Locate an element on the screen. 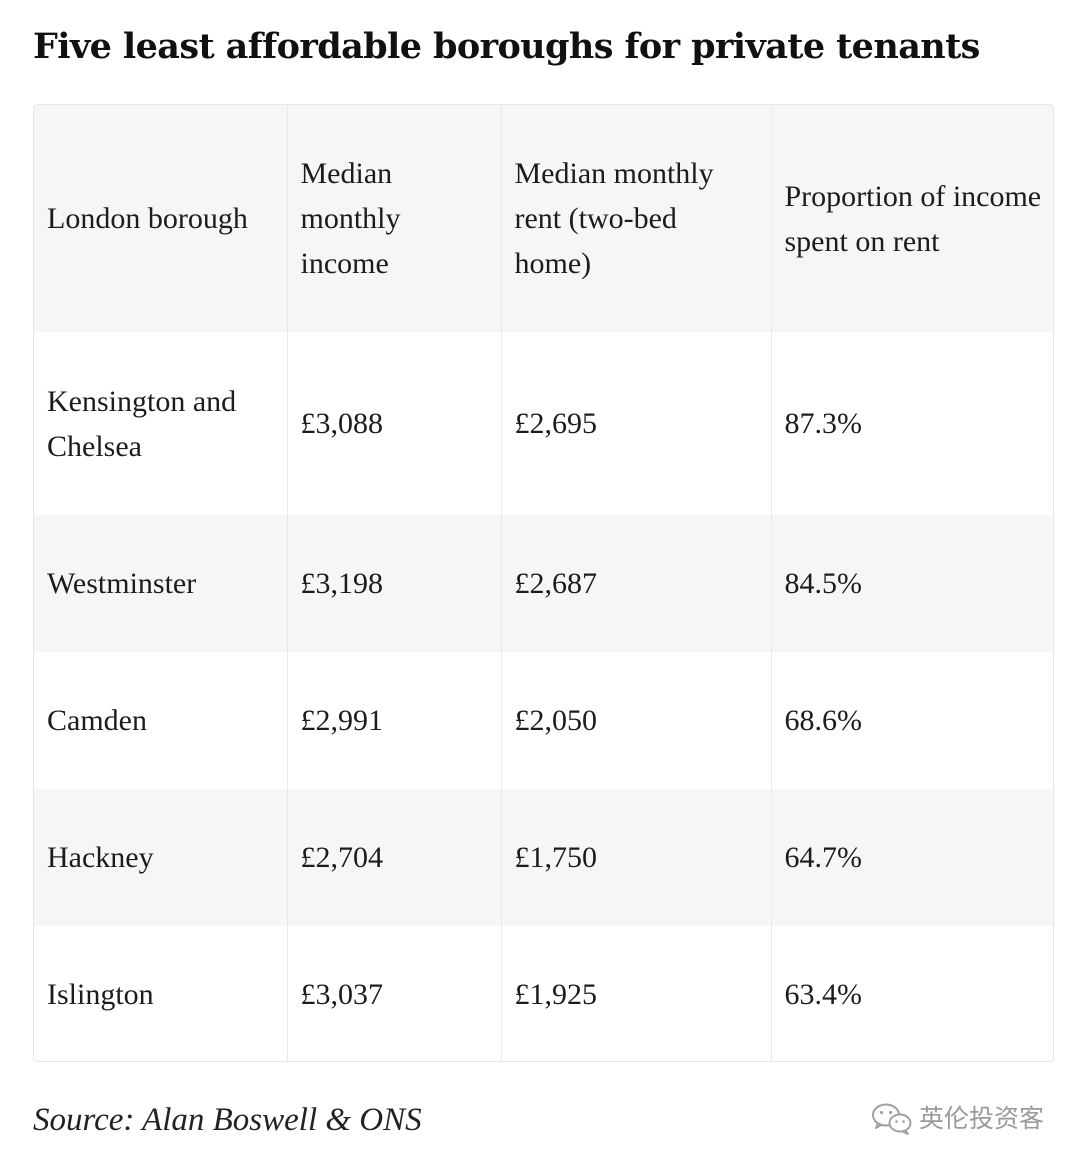 This screenshot has width=1080, height=1167. cell-income: £3,037 is located at coordinates (393, 993).